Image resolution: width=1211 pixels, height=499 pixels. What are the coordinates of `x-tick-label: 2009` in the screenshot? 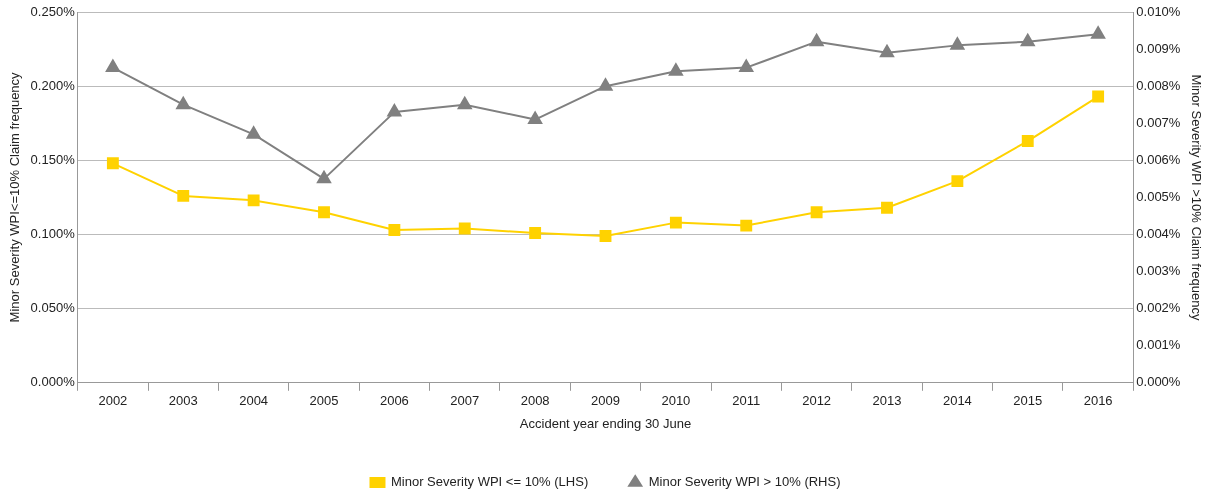 It's located at (605, 401).